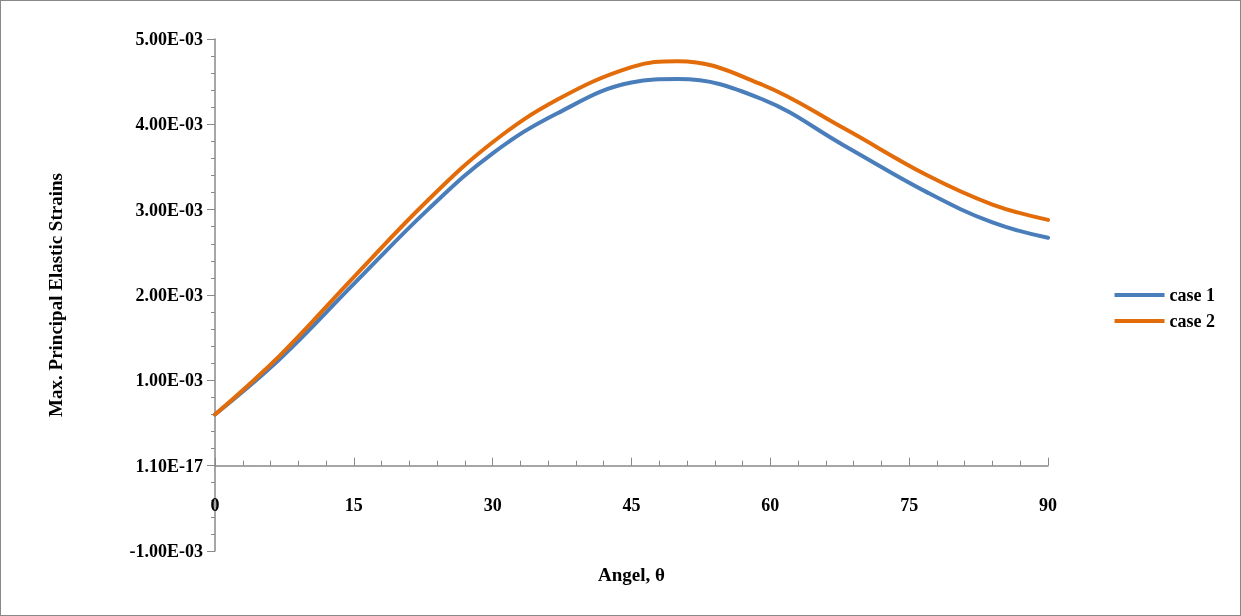 The width and height of the screenshot is (1241, 616). I want to click on x-axis-title: Angel, θ, so click(632, 574).